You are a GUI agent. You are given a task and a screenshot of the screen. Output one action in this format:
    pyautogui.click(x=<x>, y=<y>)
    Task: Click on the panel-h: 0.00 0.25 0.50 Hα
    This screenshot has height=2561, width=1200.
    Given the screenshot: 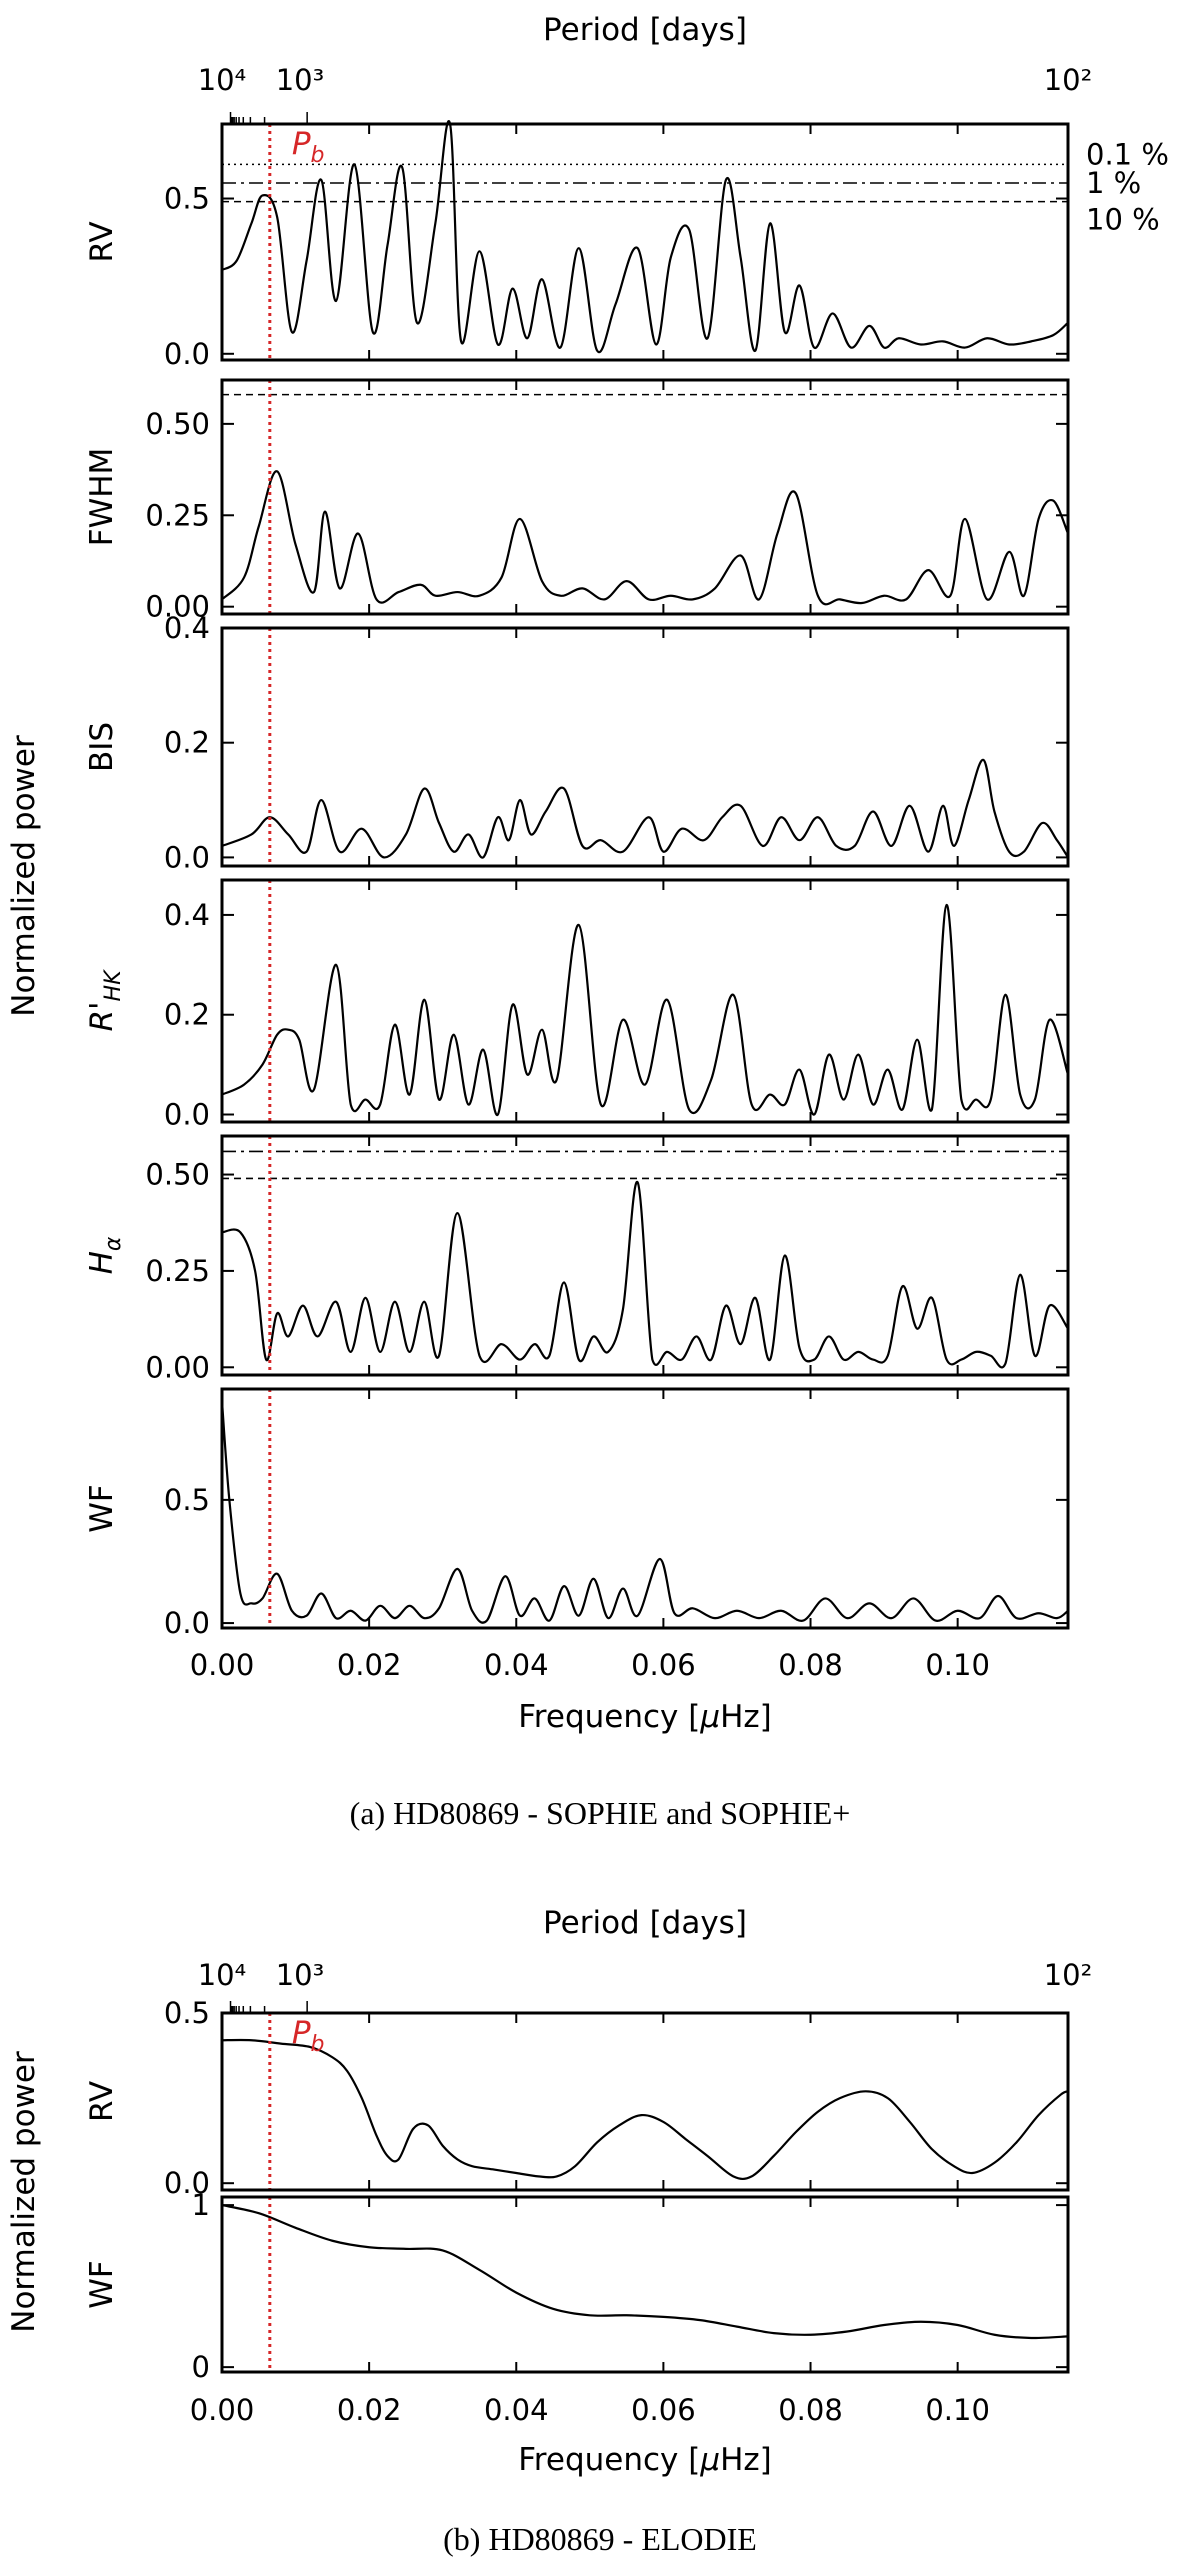 What is the action you would take?
    pyautogui.click(x=577, y=1259)
    